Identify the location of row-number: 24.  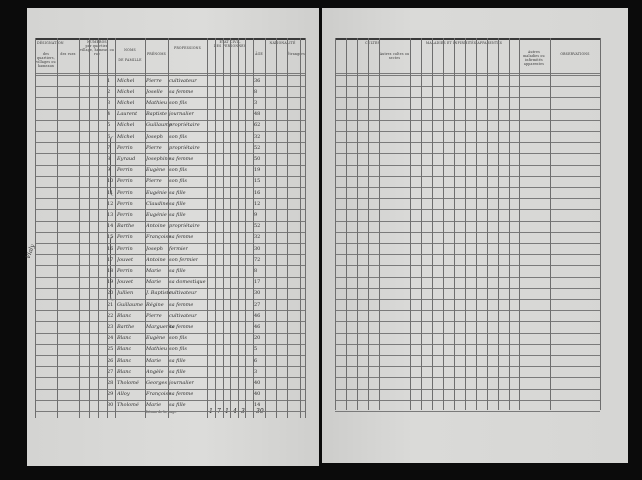
(110, 338).